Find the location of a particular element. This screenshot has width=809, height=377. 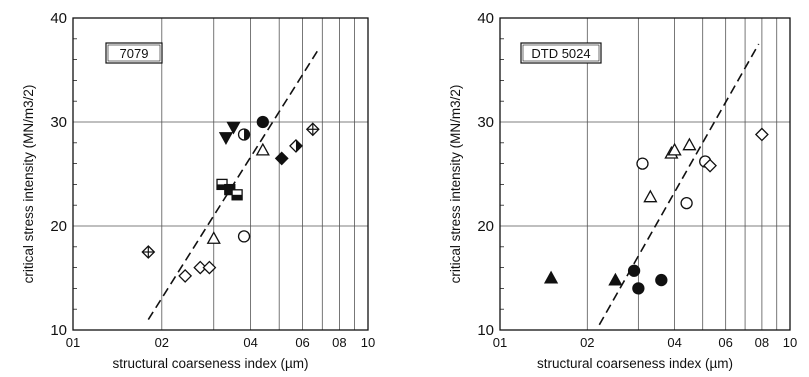

chart-title: 7079 is located at coordinates (134, 53).